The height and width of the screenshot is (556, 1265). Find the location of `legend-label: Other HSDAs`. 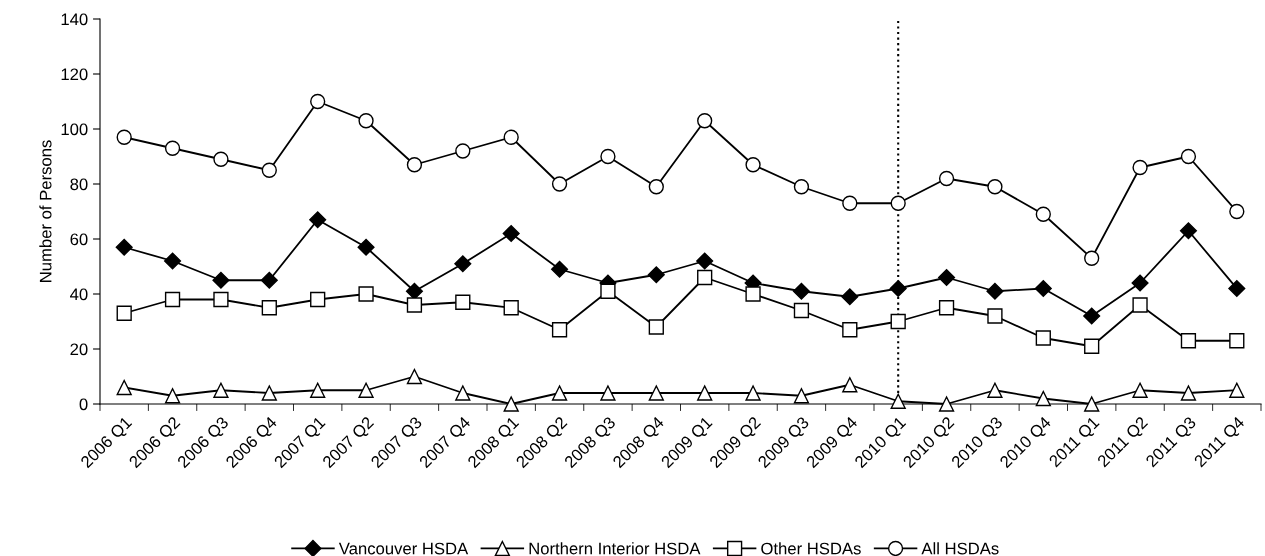

legend-label: Other HSDAs is located at coordinates (811, 548).